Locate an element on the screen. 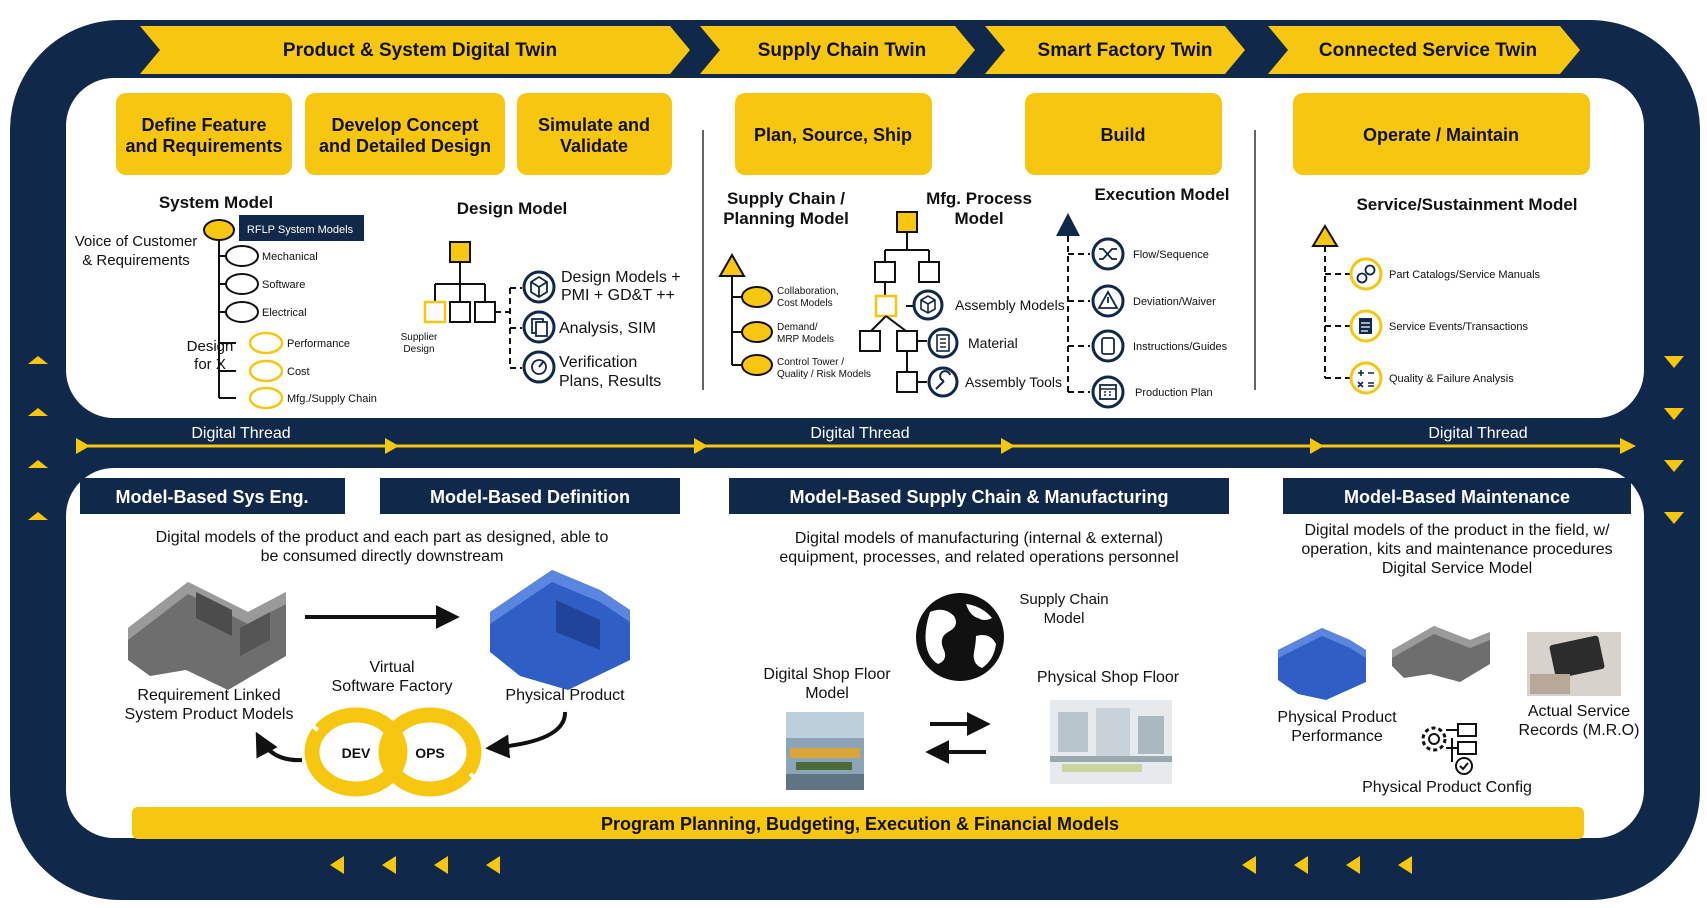  phase-label: Build is located at coordinates (1123, 135).